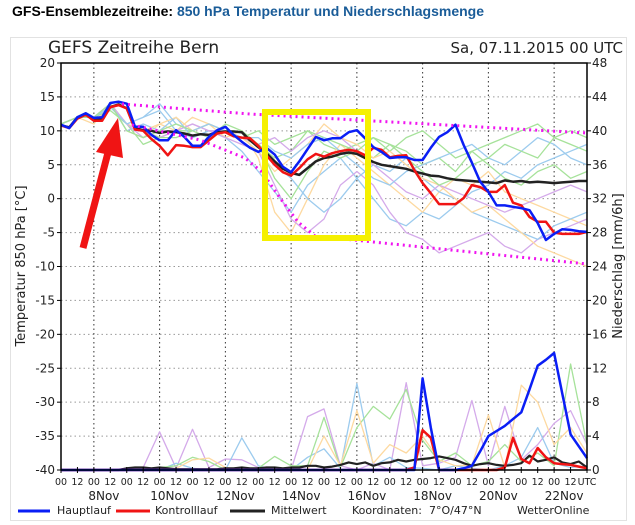  Describe the element at coordinates (45, 334) in the screenshot. I see `left-tick-label: -20` at that location.